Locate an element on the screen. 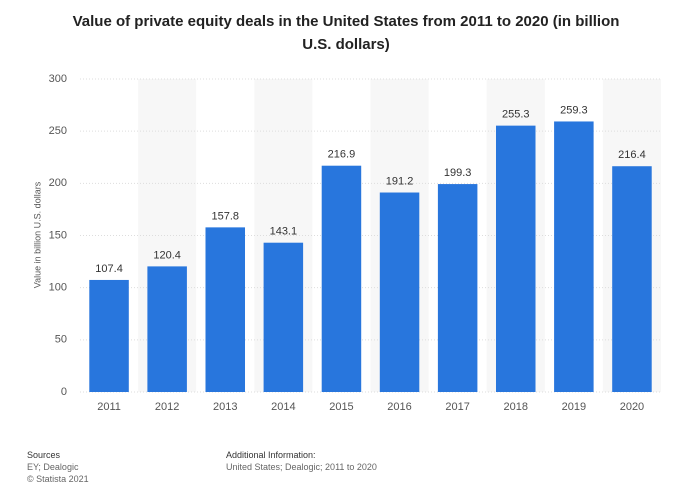 The image size is (692, 503). x-tick-label: 2013 is located at coordinates (225, 407).